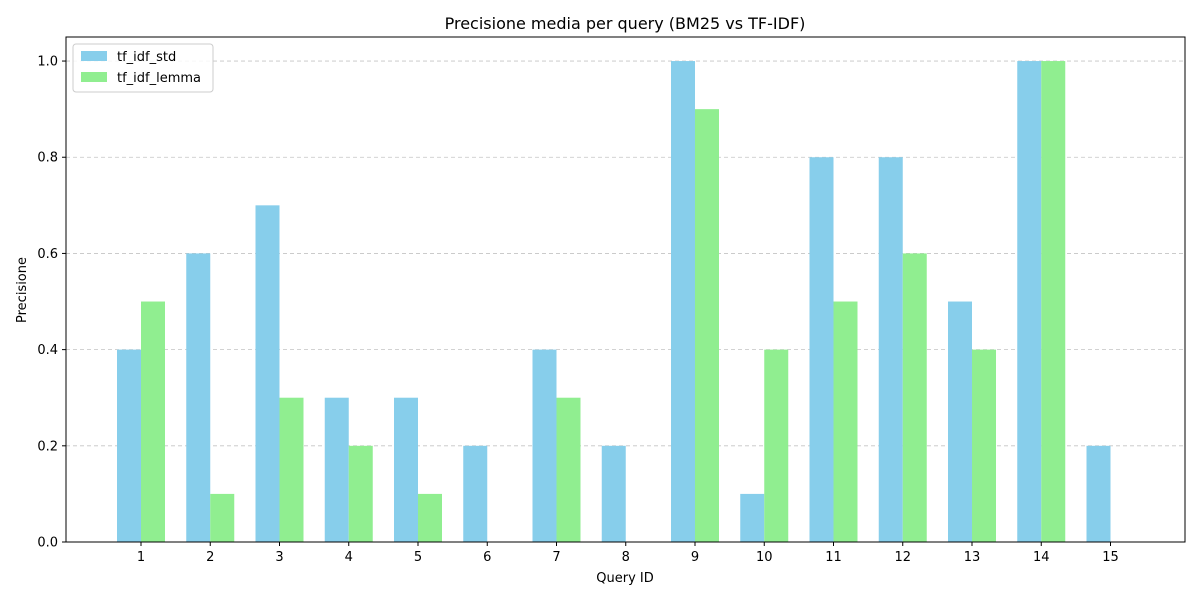  I want to click on legend-label-tf-idf-lemma: tf_idf_lemma, so click(159, 78).